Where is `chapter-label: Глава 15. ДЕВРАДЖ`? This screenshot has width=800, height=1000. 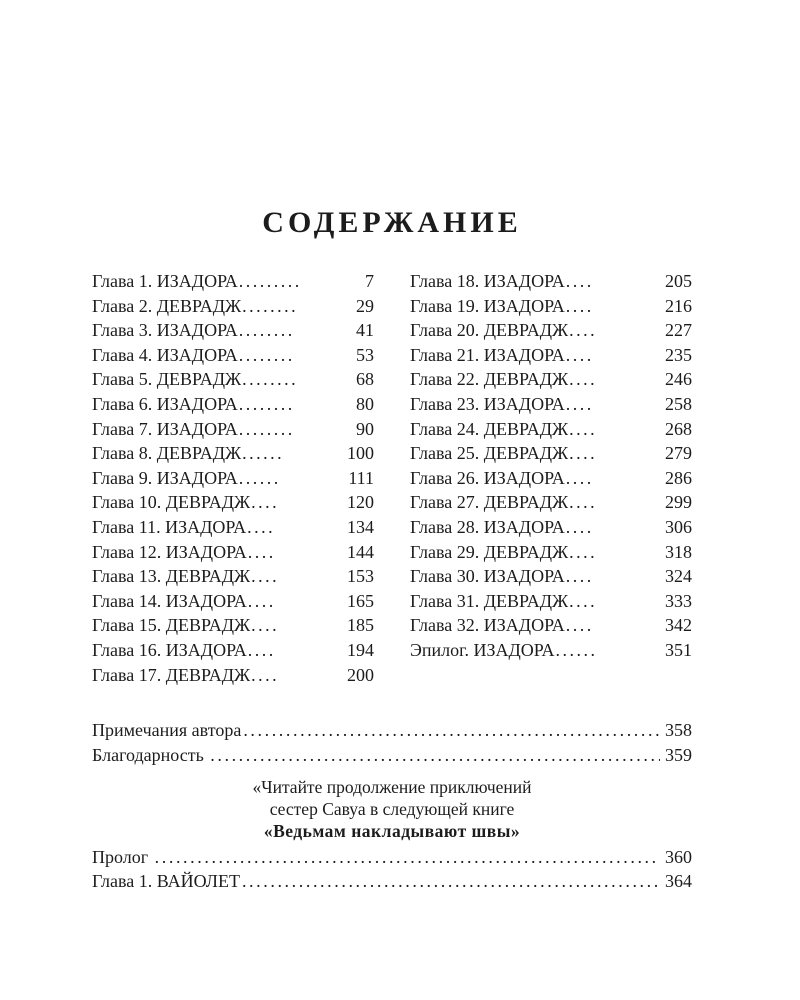 chapter-label: Глава 15. ДЕВРАДЖ is located at coordinates (171, 625).